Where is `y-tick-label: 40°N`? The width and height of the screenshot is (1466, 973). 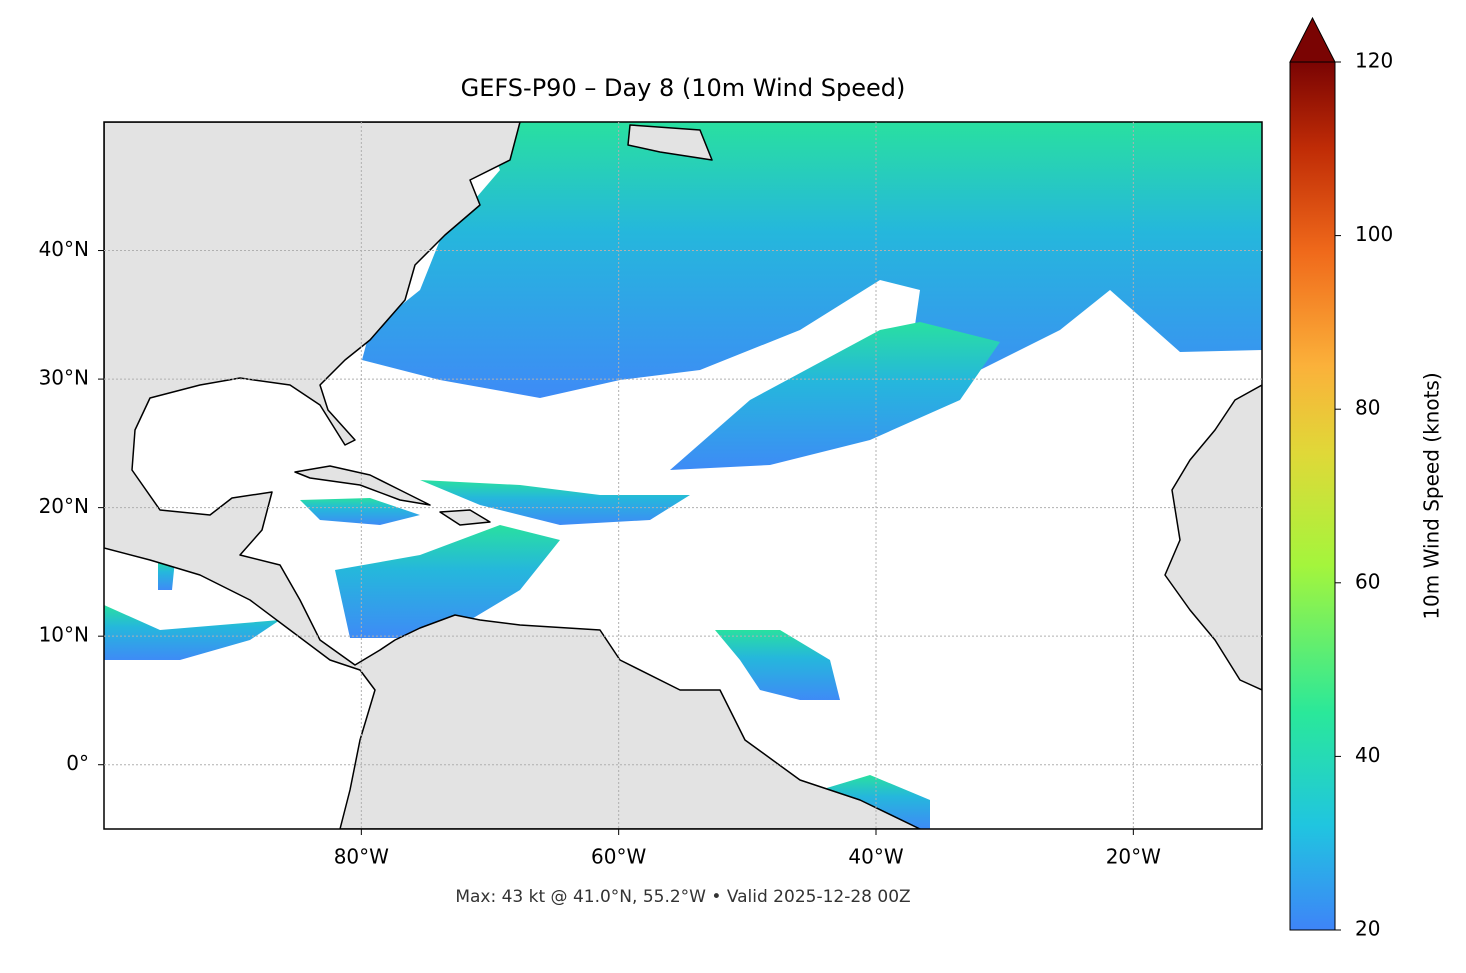
y-tick-label: 40°N is located at coordinates (64, 249).